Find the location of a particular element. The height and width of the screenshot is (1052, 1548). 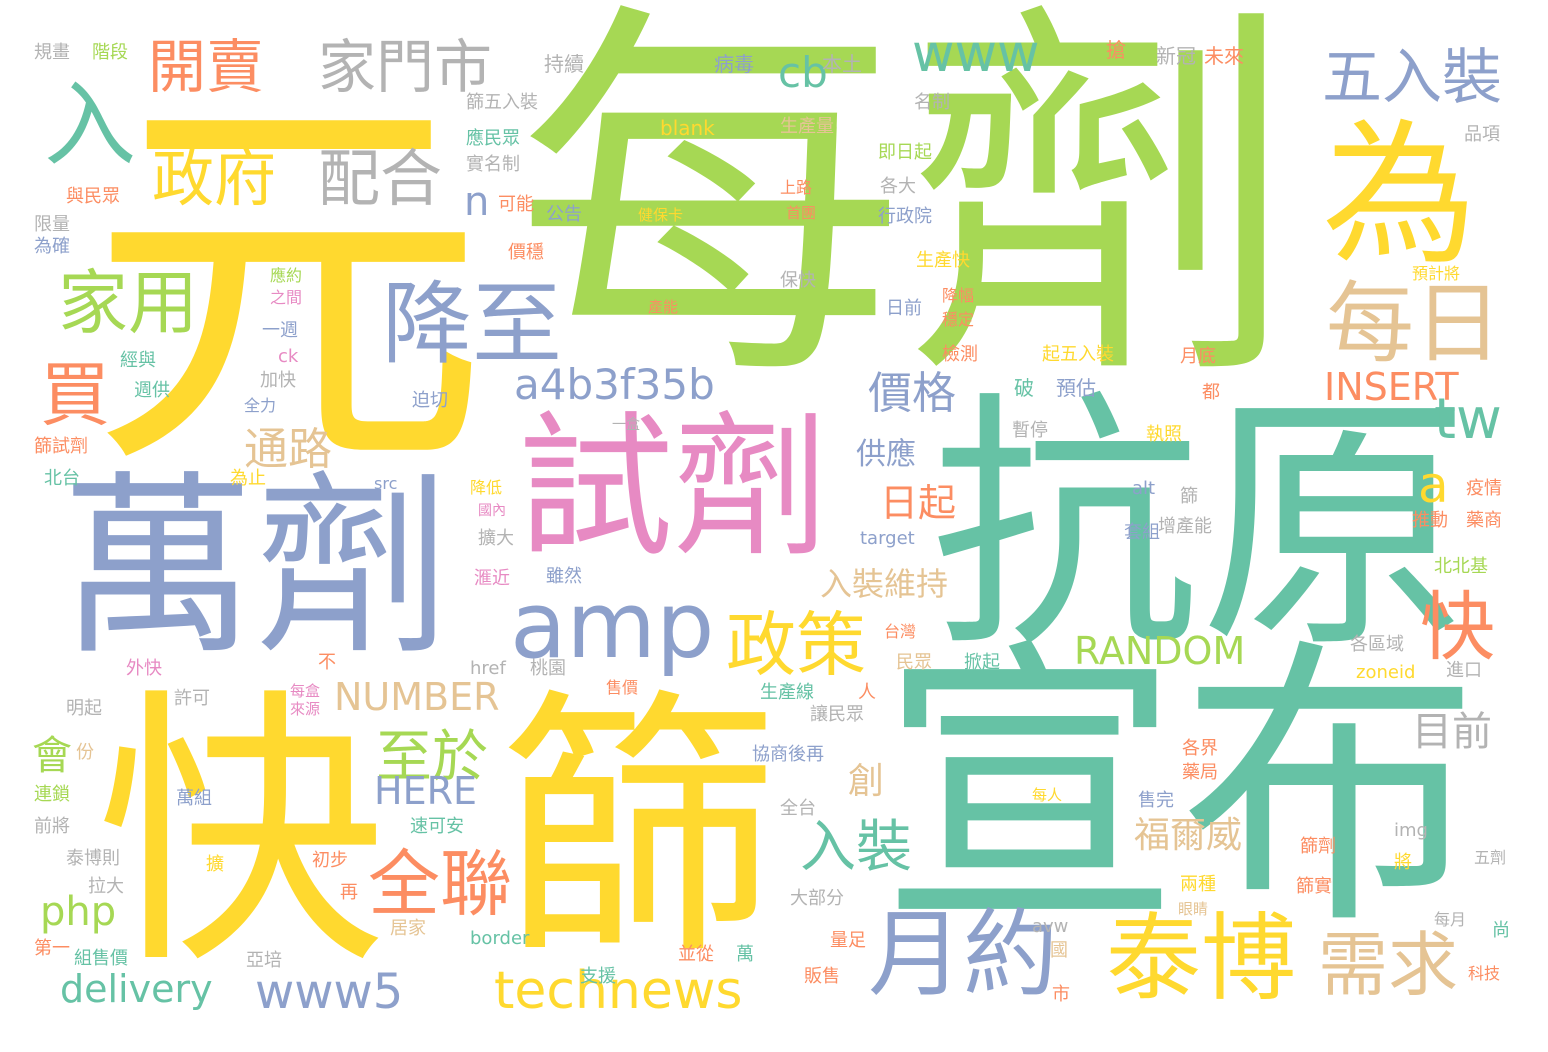

word-xuqiu: 需求 is located at coordinates (1388, 965).